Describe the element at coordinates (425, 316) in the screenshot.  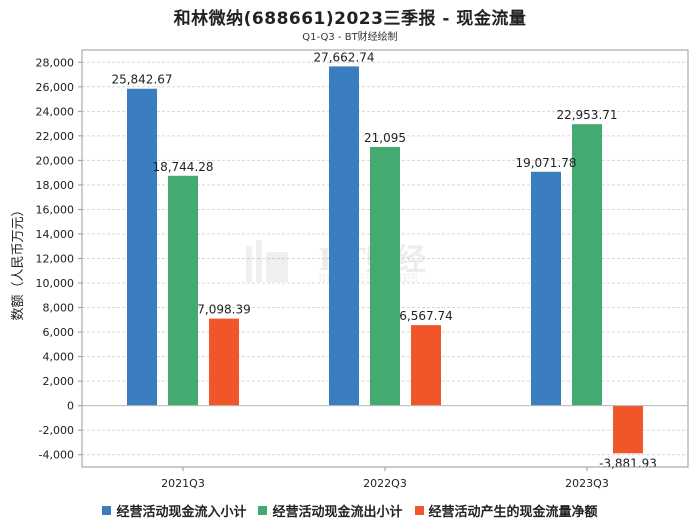
I see `data-label: 6,567.74` at that location.